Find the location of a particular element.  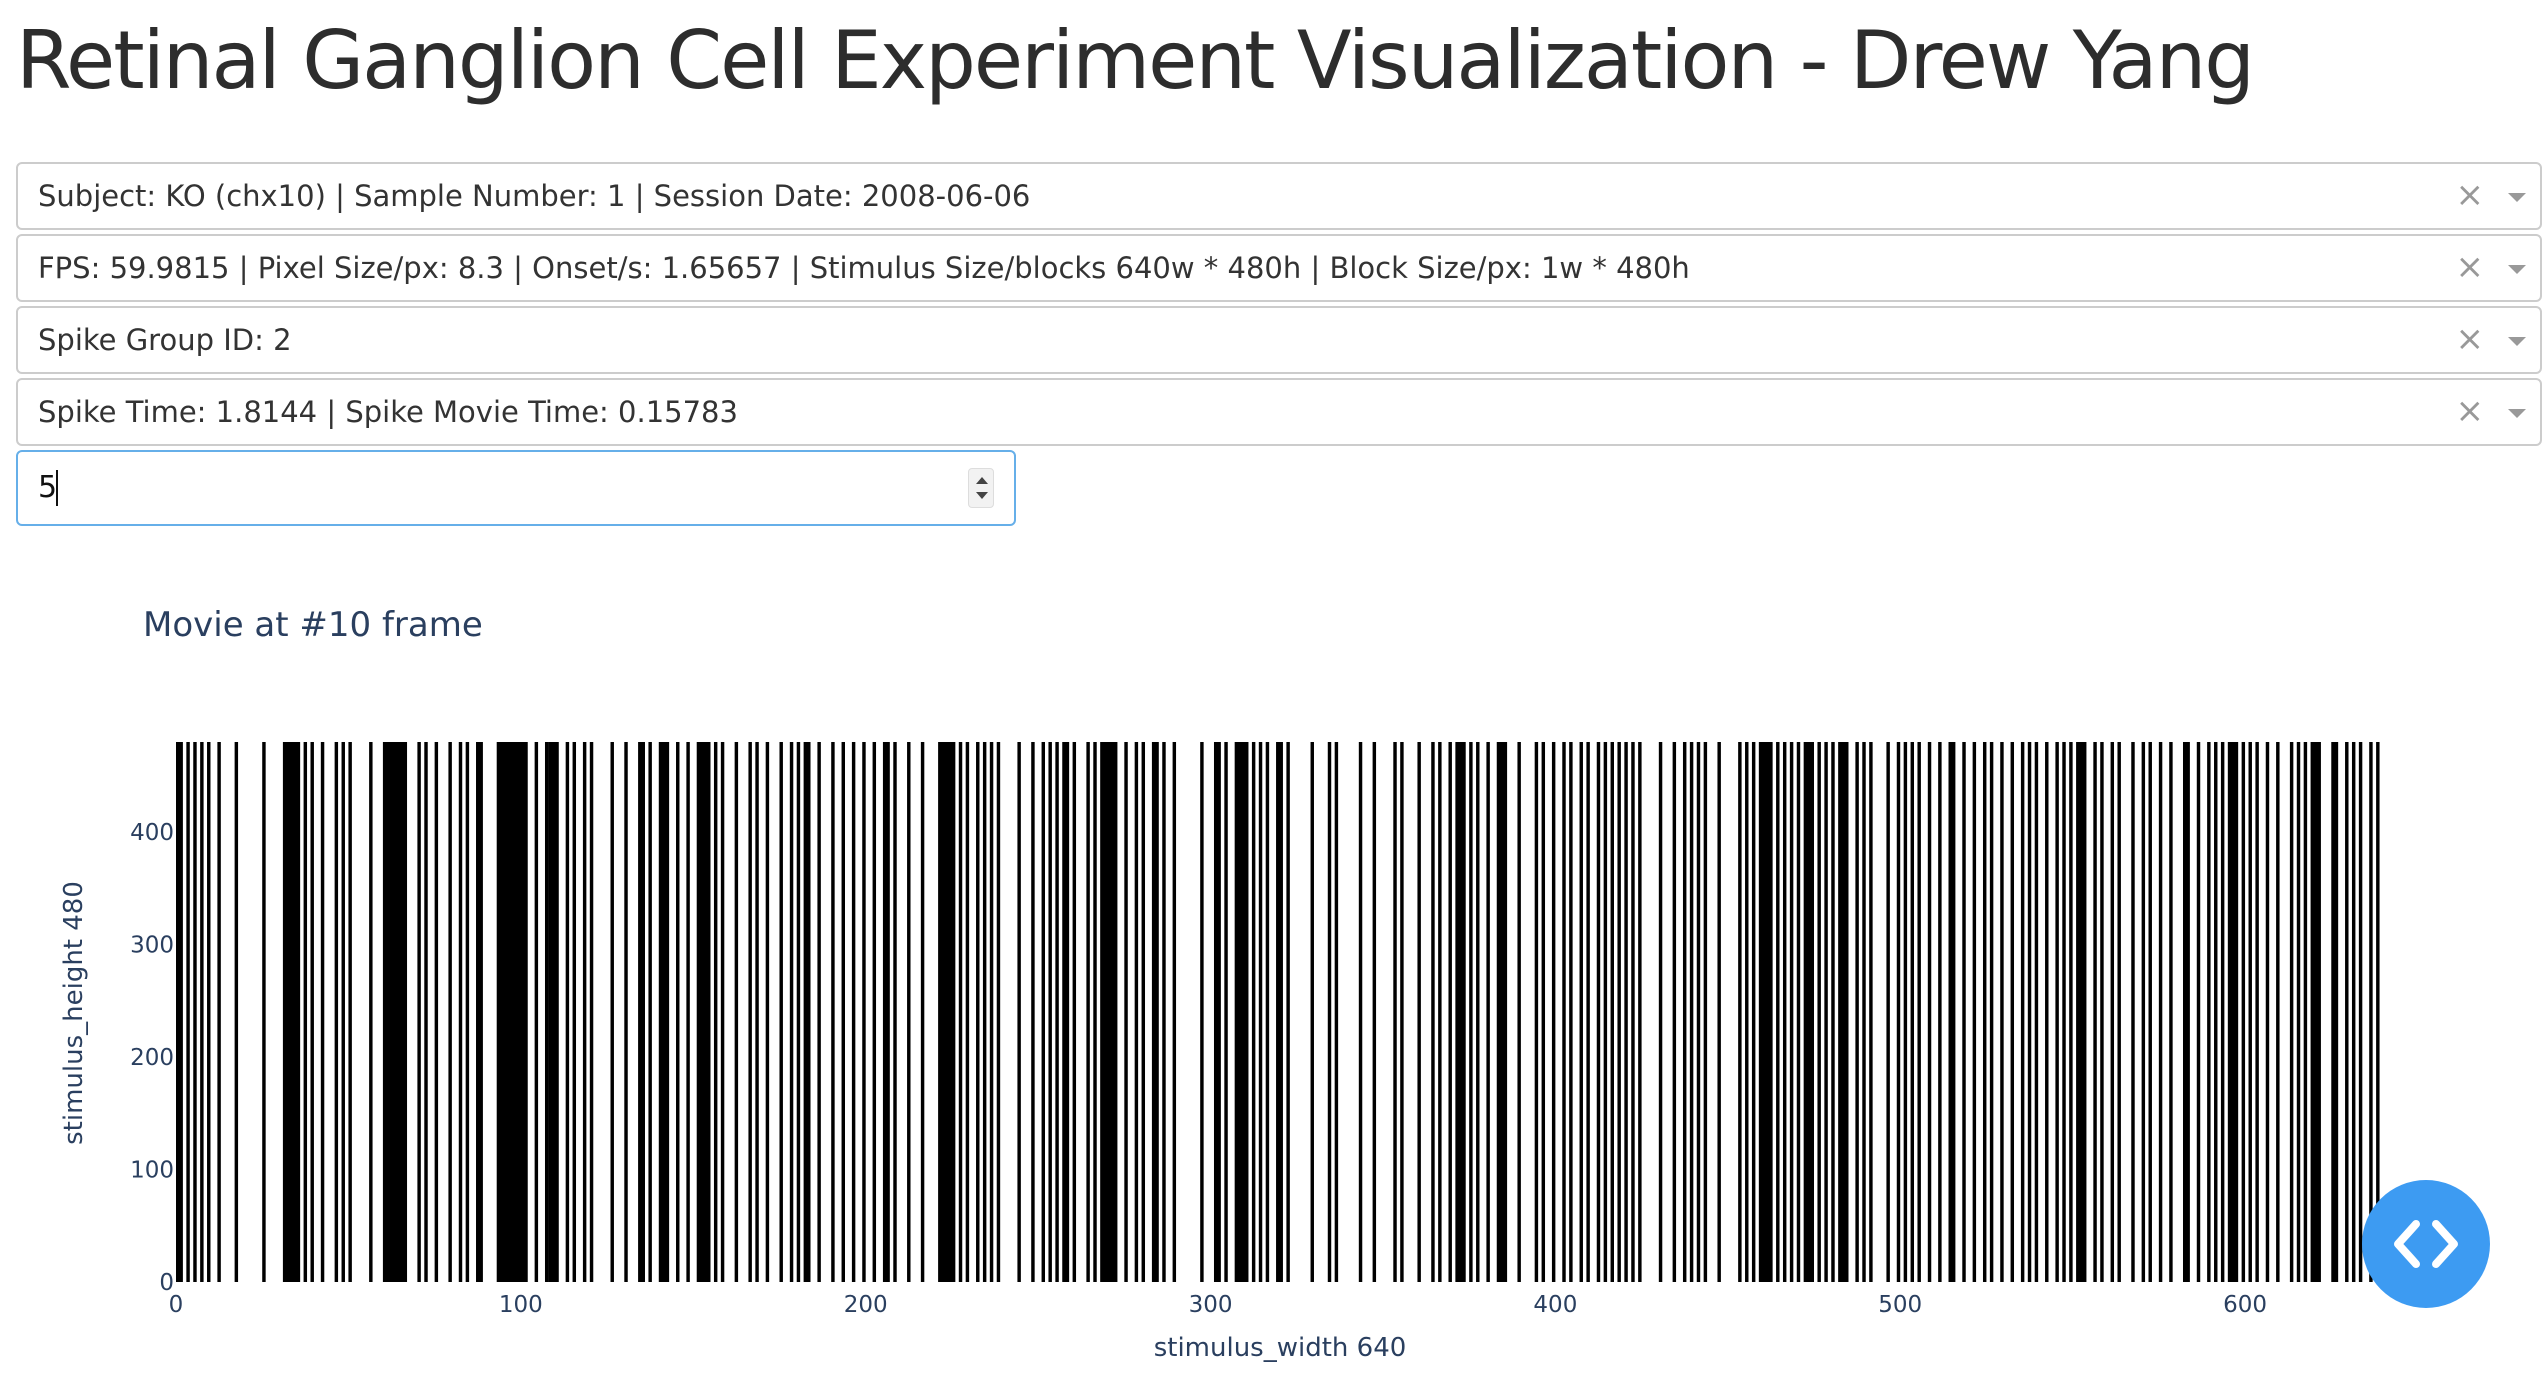

x-tick-label: 200 is located at coordinates (866, 1305).